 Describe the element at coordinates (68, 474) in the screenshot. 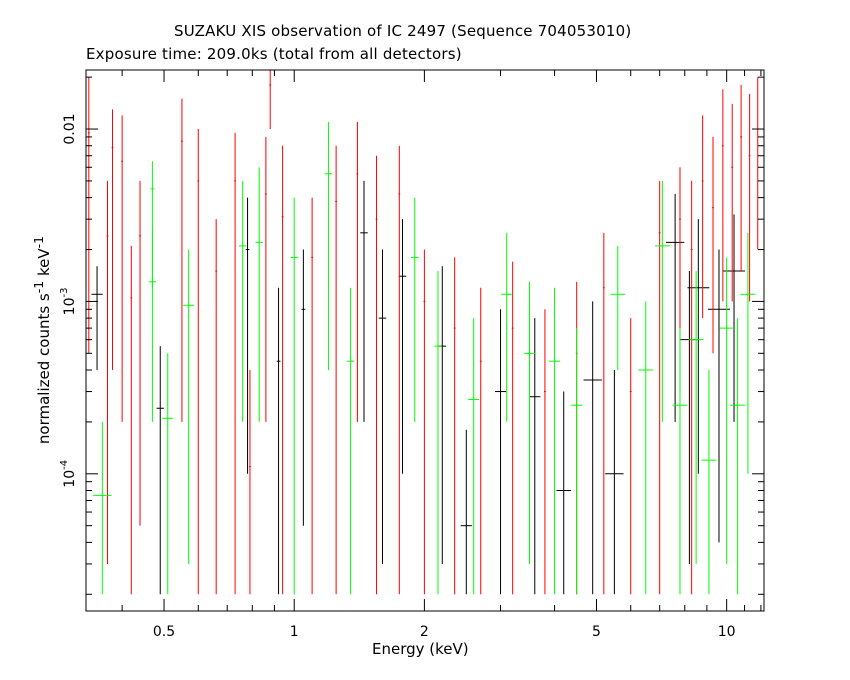

I see `y-tick-label: 10-4` at that location.